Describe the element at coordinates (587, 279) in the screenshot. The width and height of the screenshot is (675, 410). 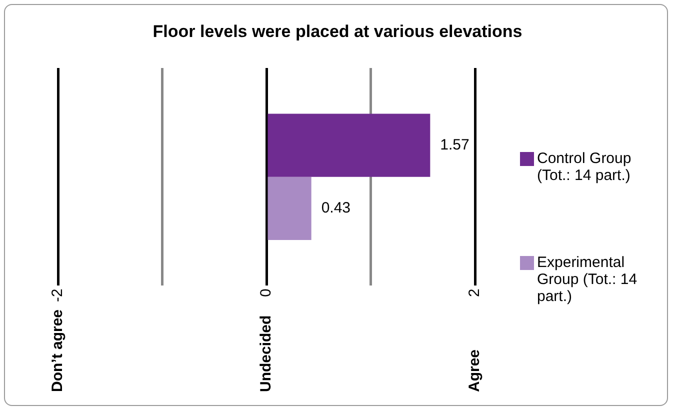
I see `legend-label: Experimental Group (Tot.: 14 part.)` at that location.